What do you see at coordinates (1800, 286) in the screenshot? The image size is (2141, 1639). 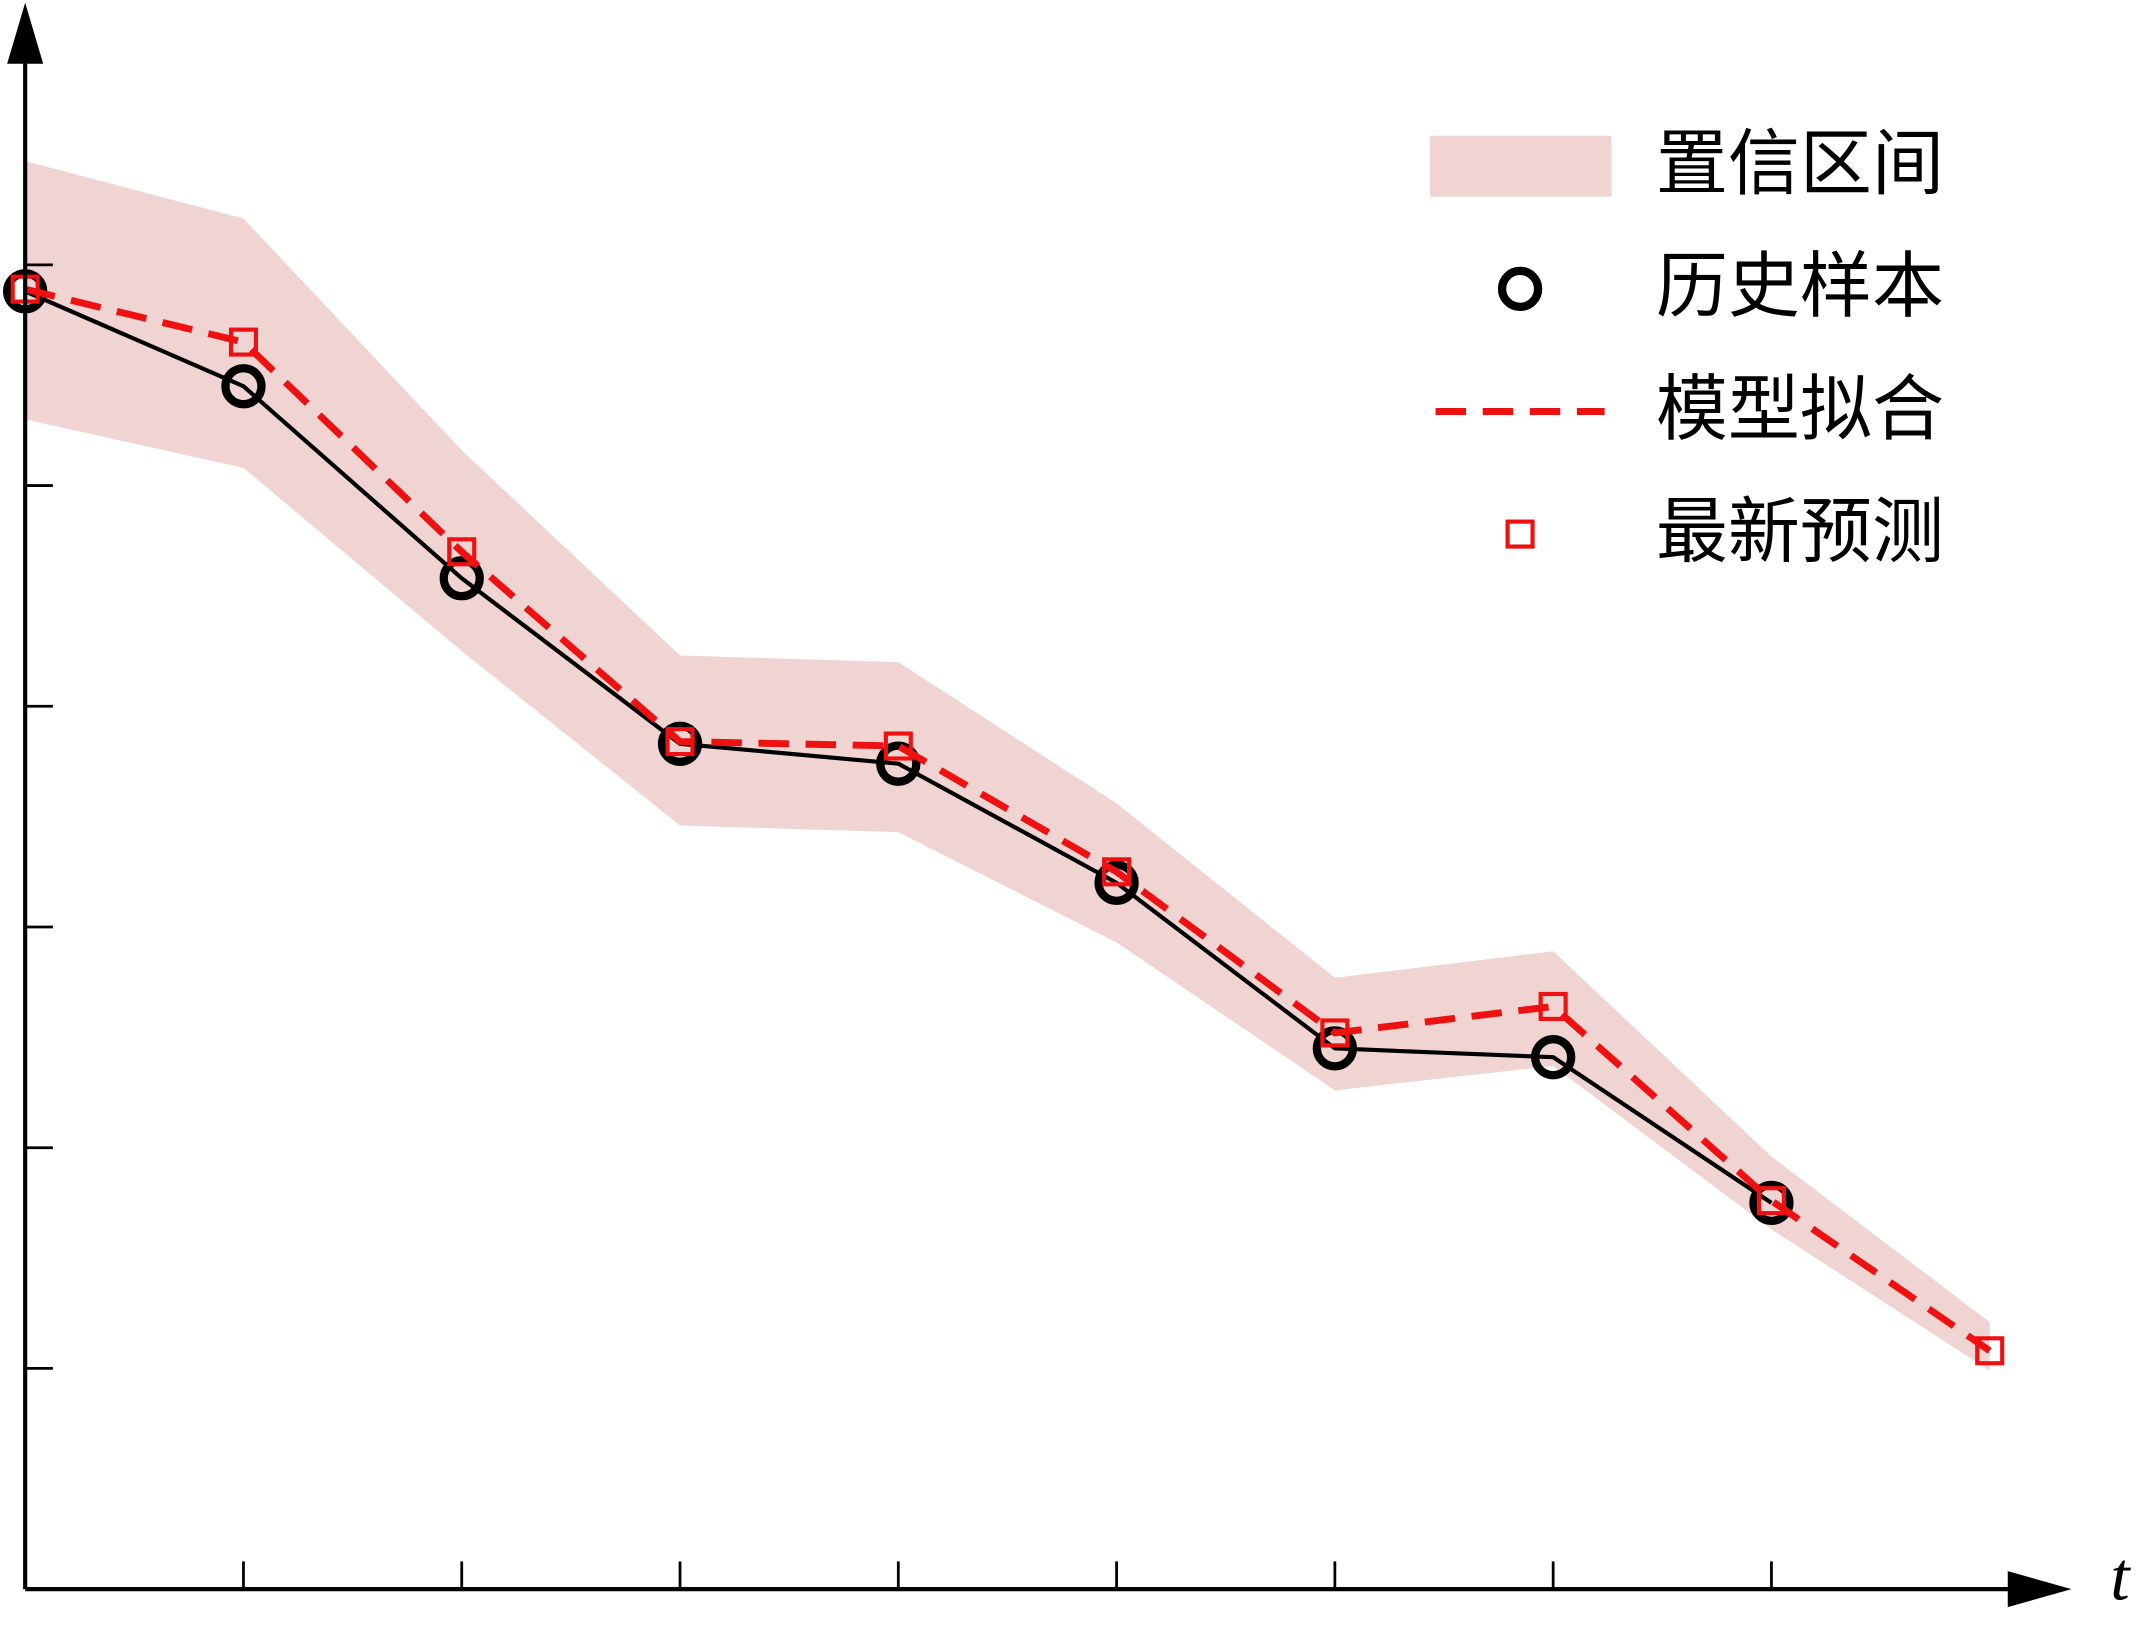 I see `legend-label: 历史样本` at bounding box center [1800, 286].